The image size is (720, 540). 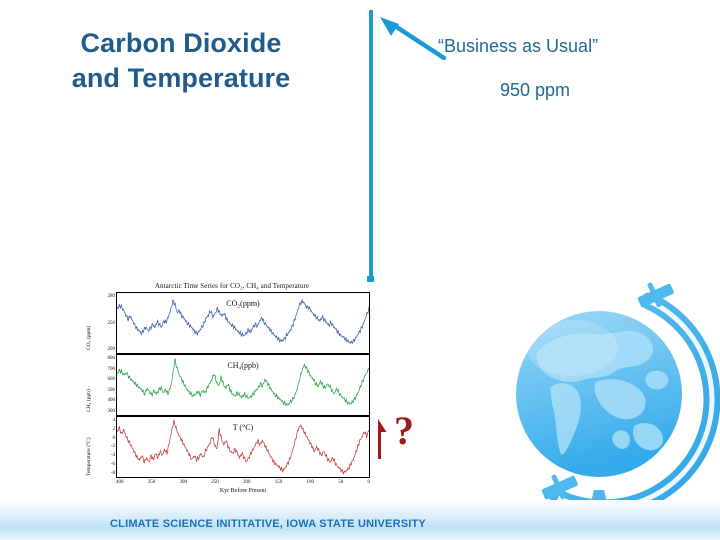 I want to click on y-tick-label: 250, so click(x=111, y=323).